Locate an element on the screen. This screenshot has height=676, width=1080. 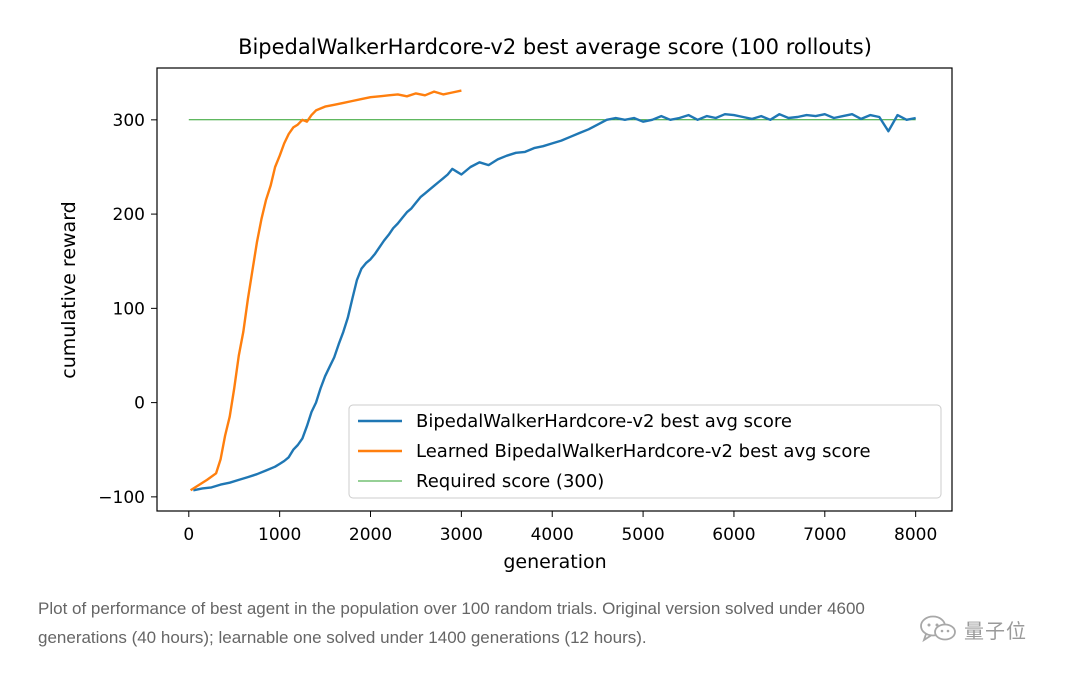
y-tick-label: −100 is located at coordinates (121, 498).